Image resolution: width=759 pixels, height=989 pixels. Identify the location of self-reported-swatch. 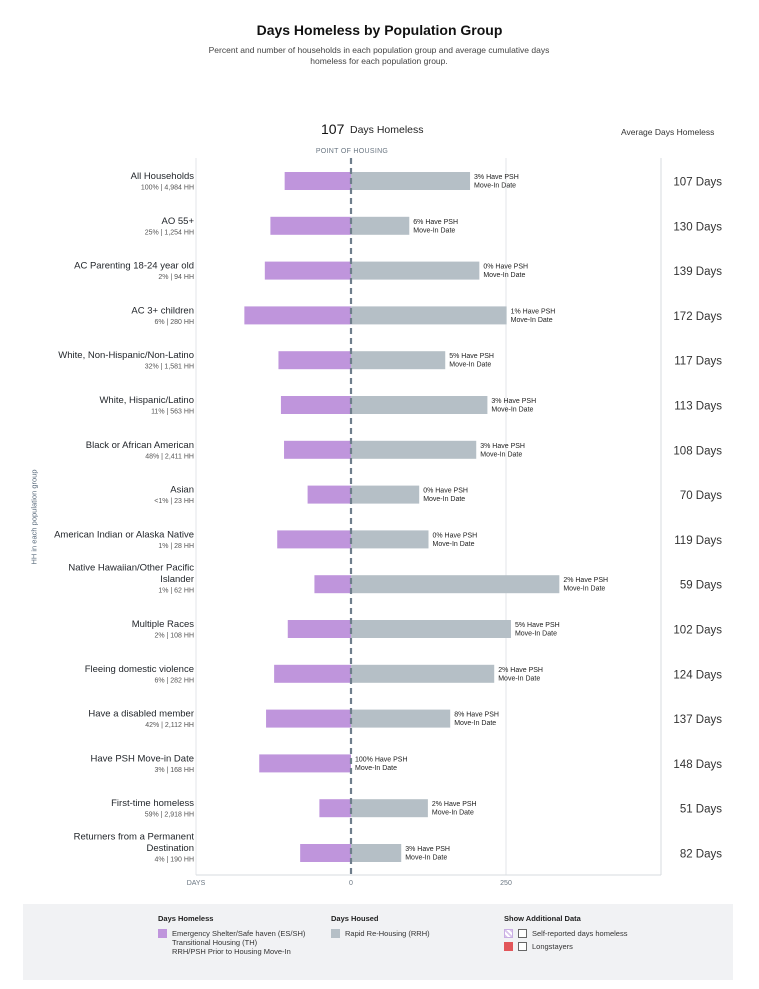
(508, 933).